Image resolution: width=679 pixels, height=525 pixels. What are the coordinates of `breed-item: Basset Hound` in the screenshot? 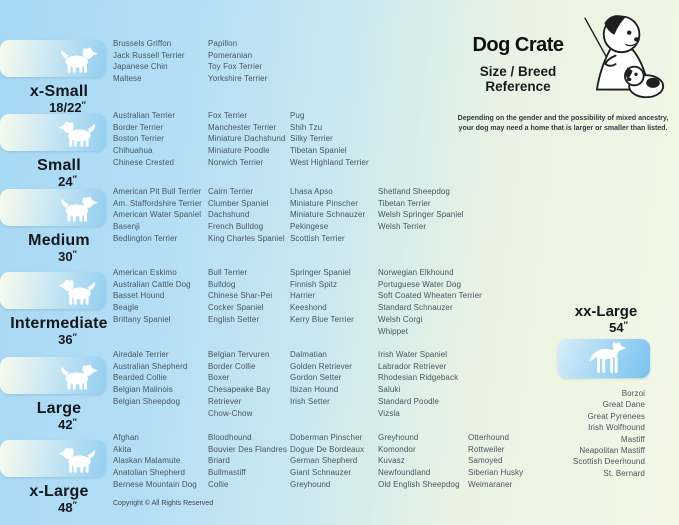 It's located at (139, 296).